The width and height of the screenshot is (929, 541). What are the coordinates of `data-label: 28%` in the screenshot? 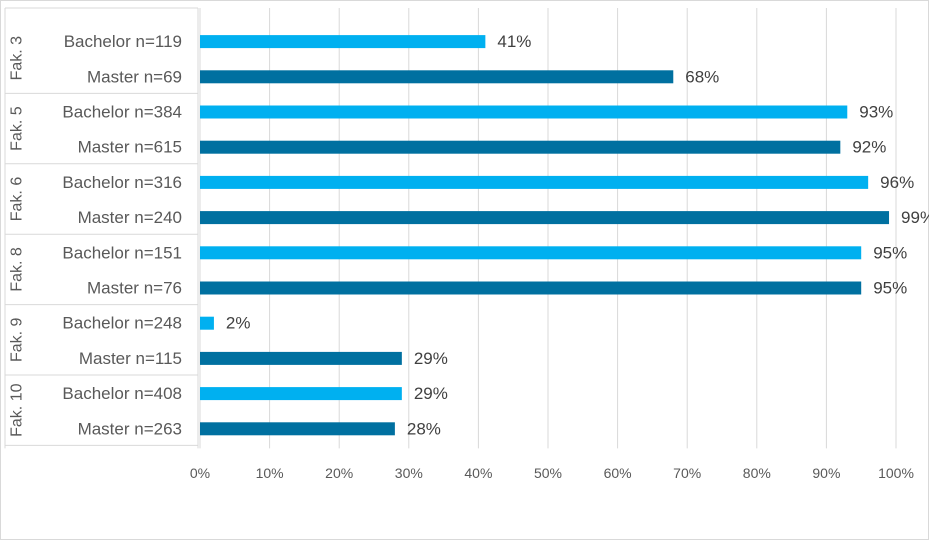 It's located at (424, 428).